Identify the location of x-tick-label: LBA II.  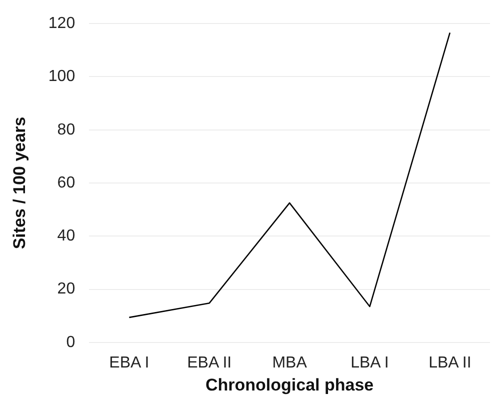
(450, 363).